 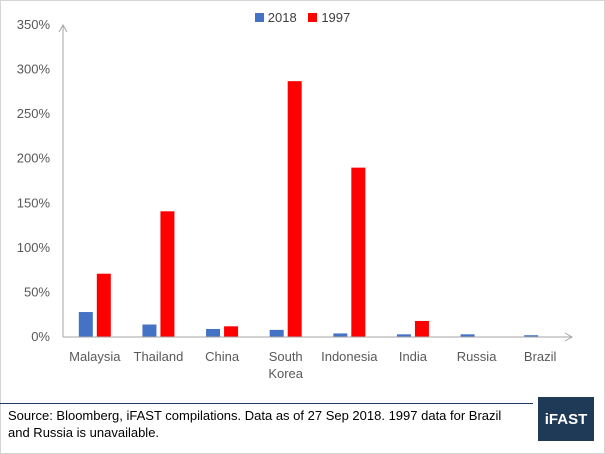 What do you see at coordinates (313, 17) in the screenshot?
I see `legend-swatch-1997` at bounding box center [313, 17].